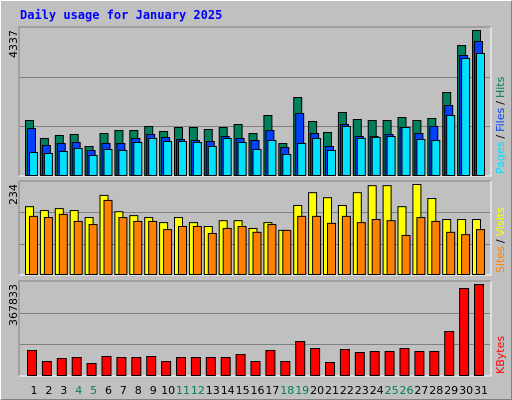  What do you see at coordinates (13, 194) in the screenshot?
I see `y-tick-label: 234` at bounding box center [13, 194].